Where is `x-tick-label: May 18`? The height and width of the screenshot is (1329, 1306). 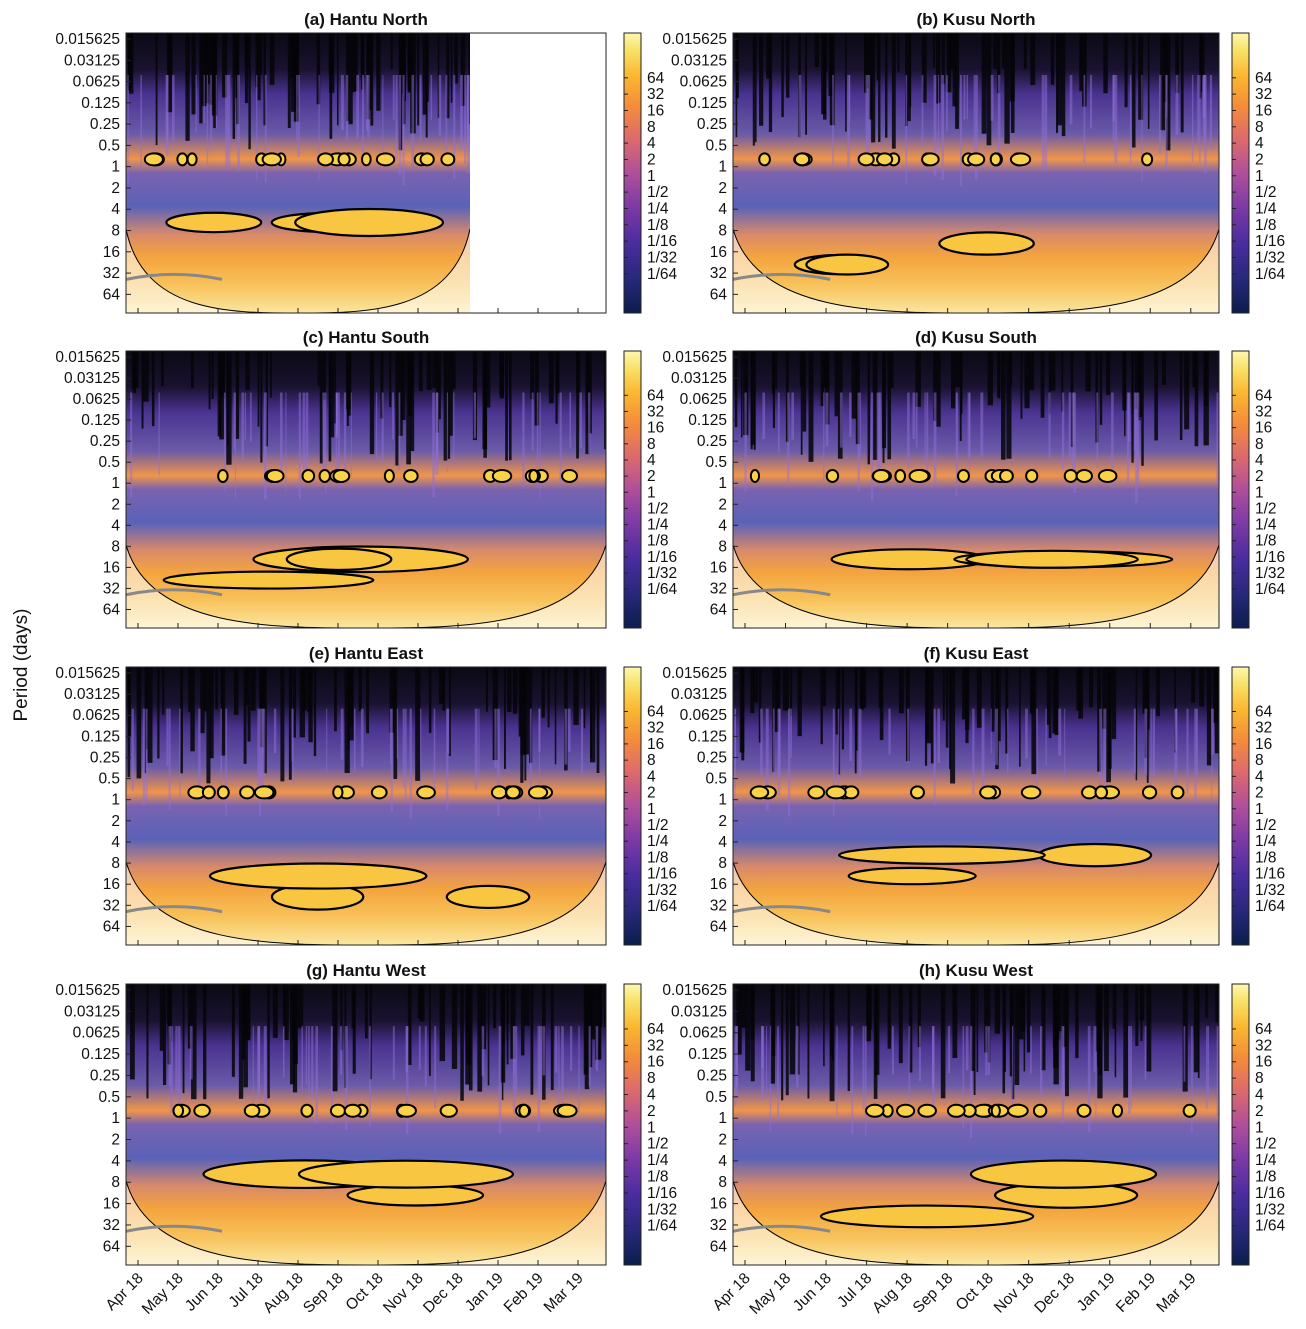 x-tick-label: May 18 is located at coordinates (163, 1294).